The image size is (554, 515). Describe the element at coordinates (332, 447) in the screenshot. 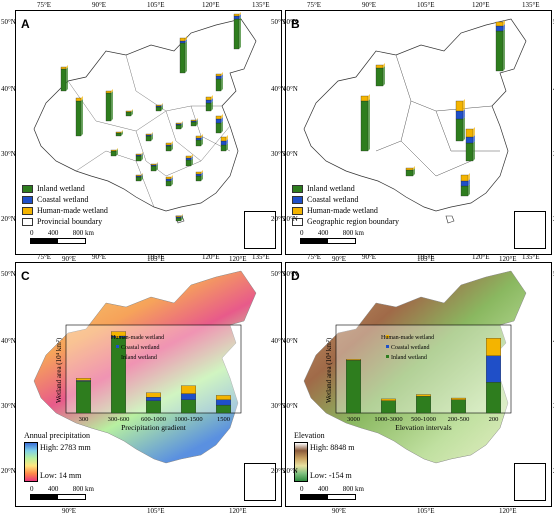

I see `colorbar-d-high: High: 8848 m` at that location.